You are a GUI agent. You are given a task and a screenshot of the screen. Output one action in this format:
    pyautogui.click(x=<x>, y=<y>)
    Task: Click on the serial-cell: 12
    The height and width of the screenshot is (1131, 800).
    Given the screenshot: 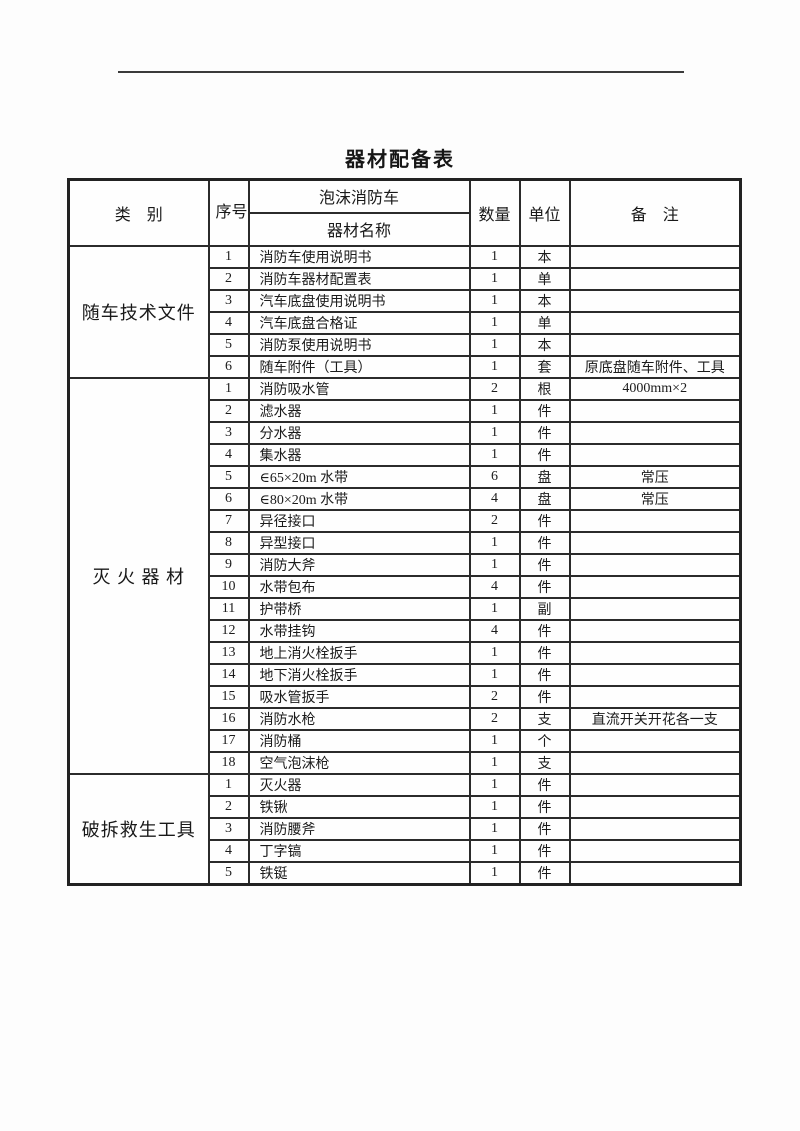 What is the action you would take?
    pyautogui.click(x=228, y=630)
    